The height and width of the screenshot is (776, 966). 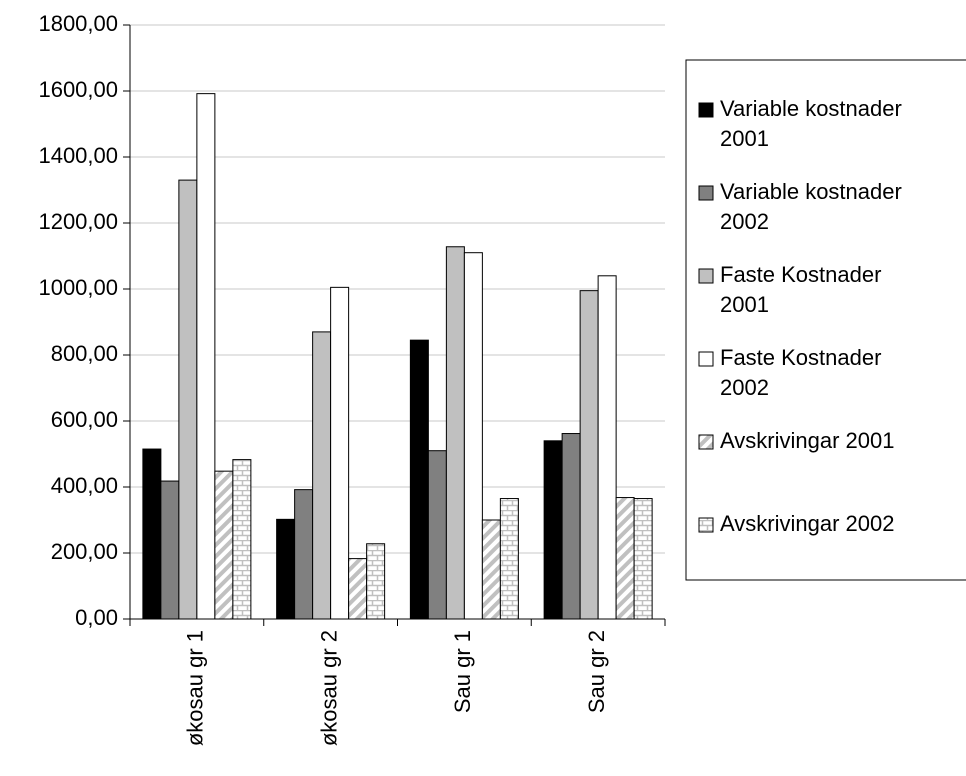 I want to click on legend-label: Variable kostnader 2001, so click(x=811, y=123).